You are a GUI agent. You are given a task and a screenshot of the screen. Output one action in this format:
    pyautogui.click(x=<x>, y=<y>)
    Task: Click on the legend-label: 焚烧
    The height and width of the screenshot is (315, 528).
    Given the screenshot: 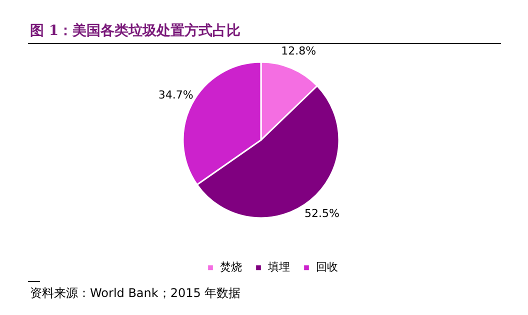 What is the action you would take?
    pyautogui.click(x=231, y=267)
    